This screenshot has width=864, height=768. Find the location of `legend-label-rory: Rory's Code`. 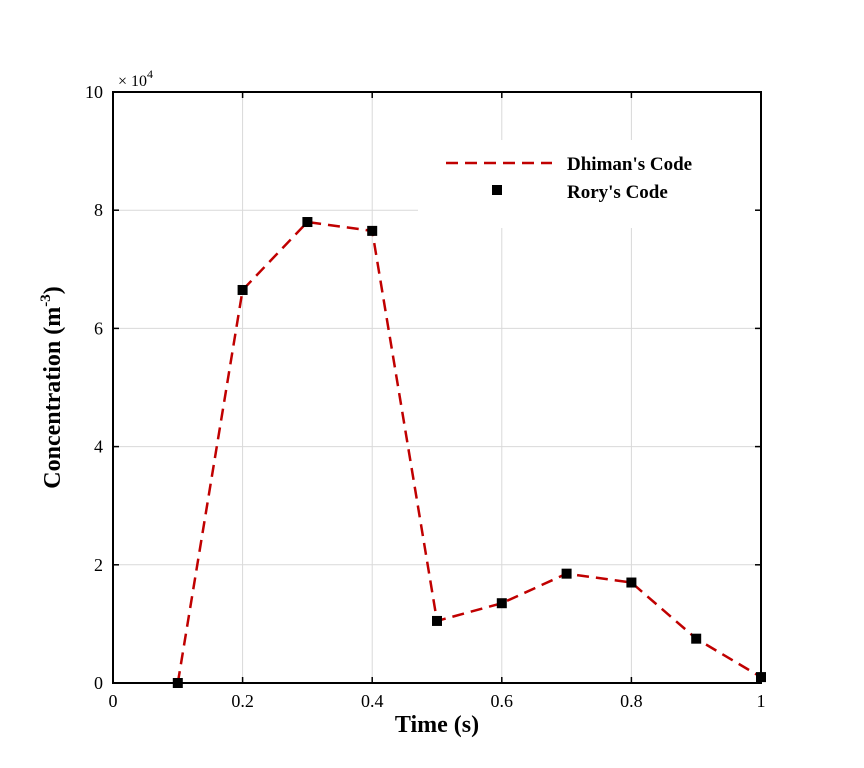

legend-label-rory: Rory's Code is located at coordinates (617, 192).